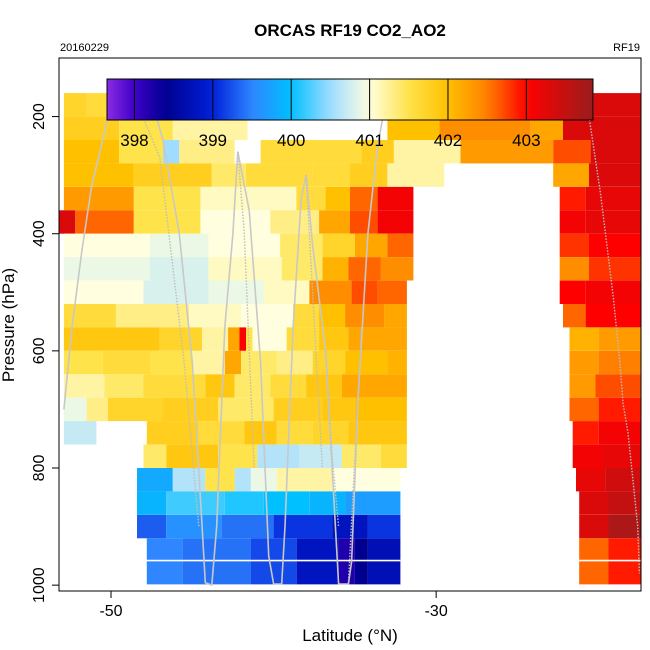 The width and height of the screenshot is (650, 650). I want to click on colorbar-tick-label: 399, so click(213, 140).